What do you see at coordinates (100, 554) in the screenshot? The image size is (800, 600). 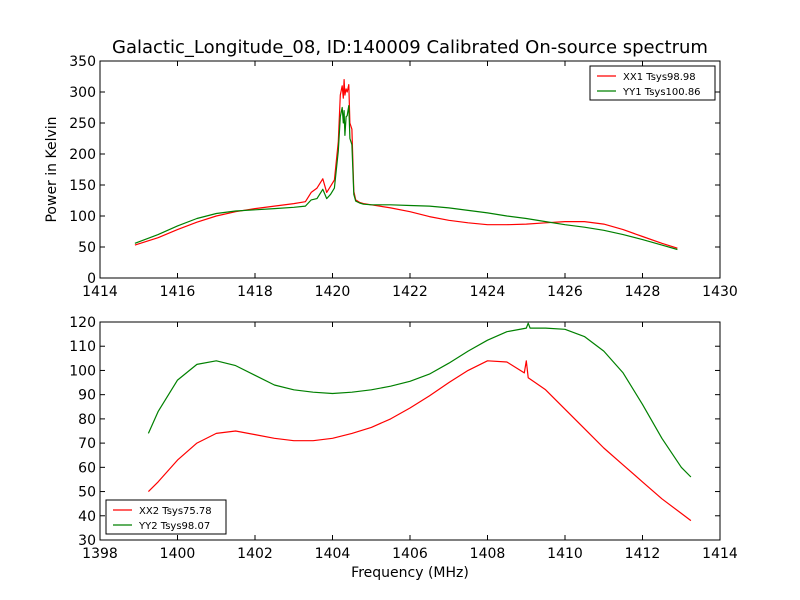 I see `bottom-x-tick-label: 1398` at bounding box center [100, 554].